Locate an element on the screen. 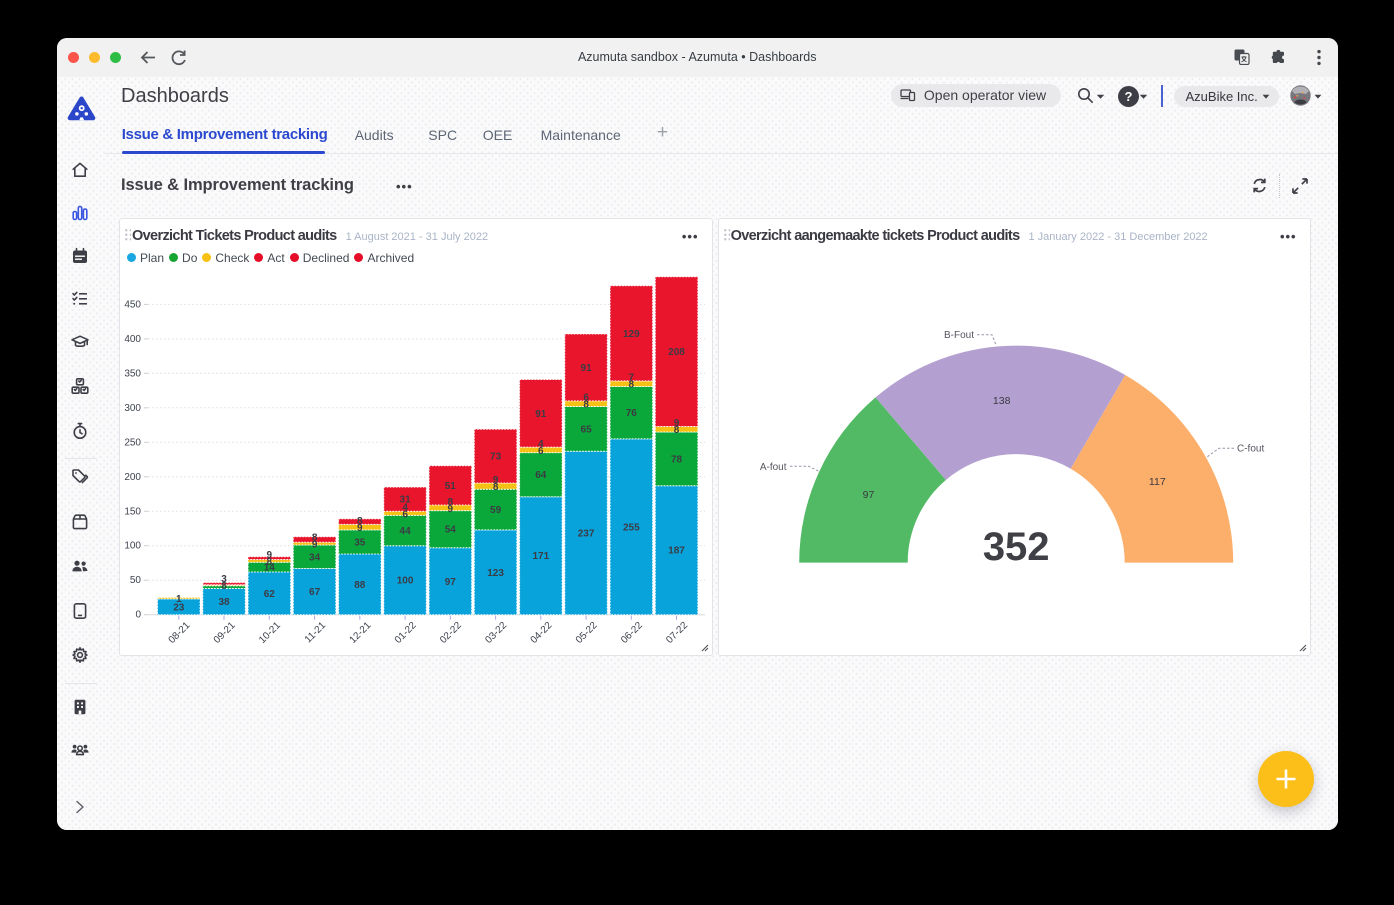 The width and height of the screenshot is (1394, 905). svg-text: 76 is located at coordinates (632, 413).